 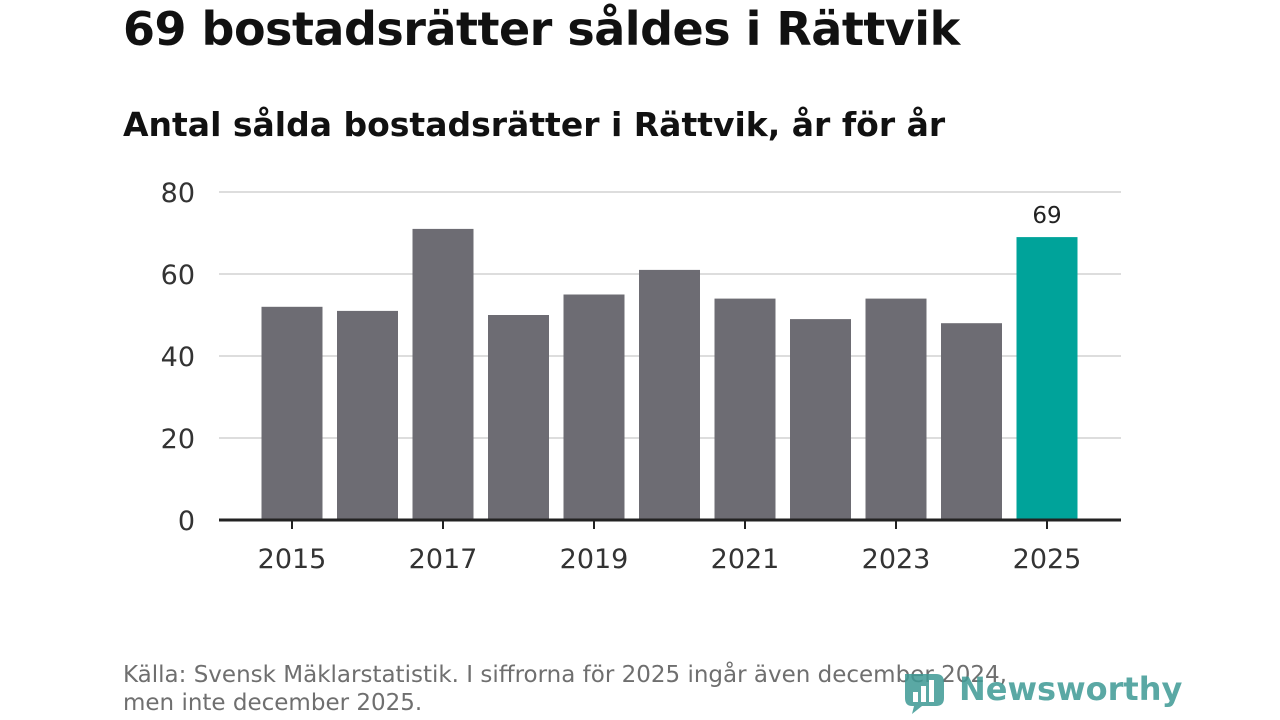 What do you see at coordinates (669, 394) in the screenshot?
I see `bar-2020` at bounding box center [669, 394].